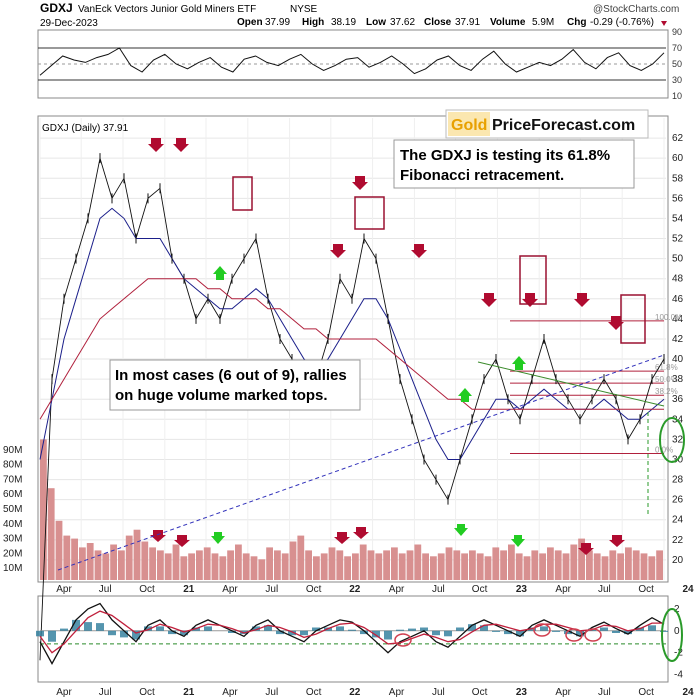  Describe the element at coordinates (677, 64) in the screenshot. I see `top-y-tick-label: 50` at that location.